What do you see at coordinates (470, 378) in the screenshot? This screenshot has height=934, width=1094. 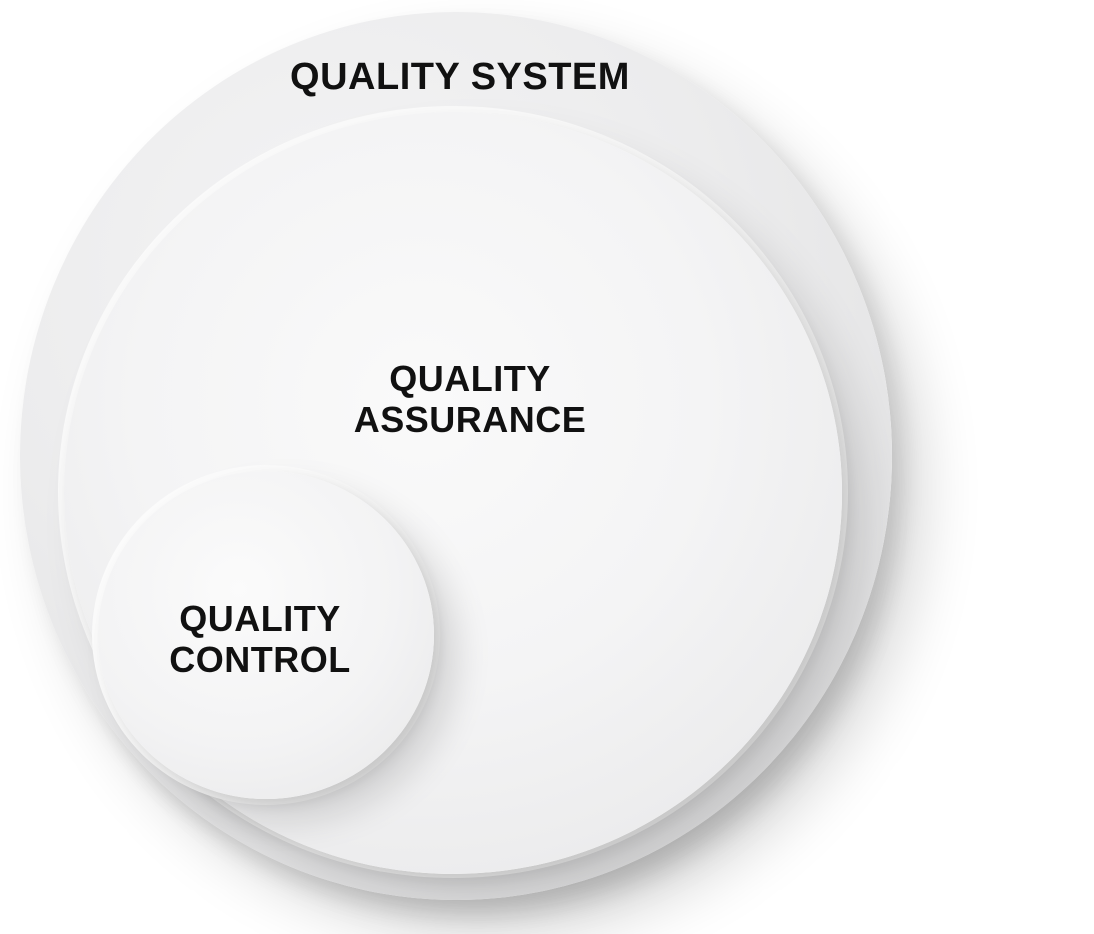 I see `quality-assurance-label-line1: QUALITY` at bounding box center [470, 378].